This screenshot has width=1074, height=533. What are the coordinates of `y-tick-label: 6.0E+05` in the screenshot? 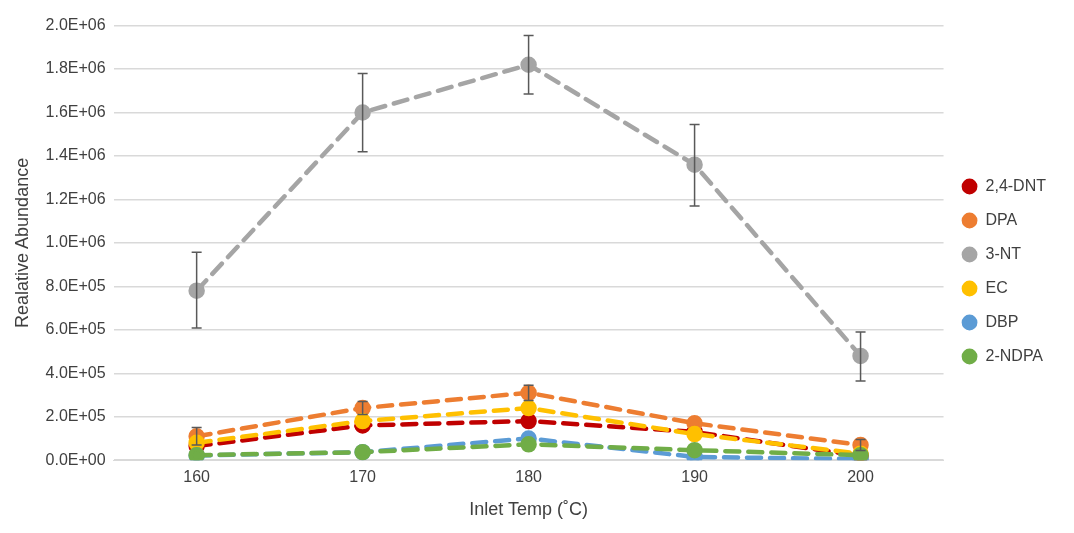 It's located at (75, 329).